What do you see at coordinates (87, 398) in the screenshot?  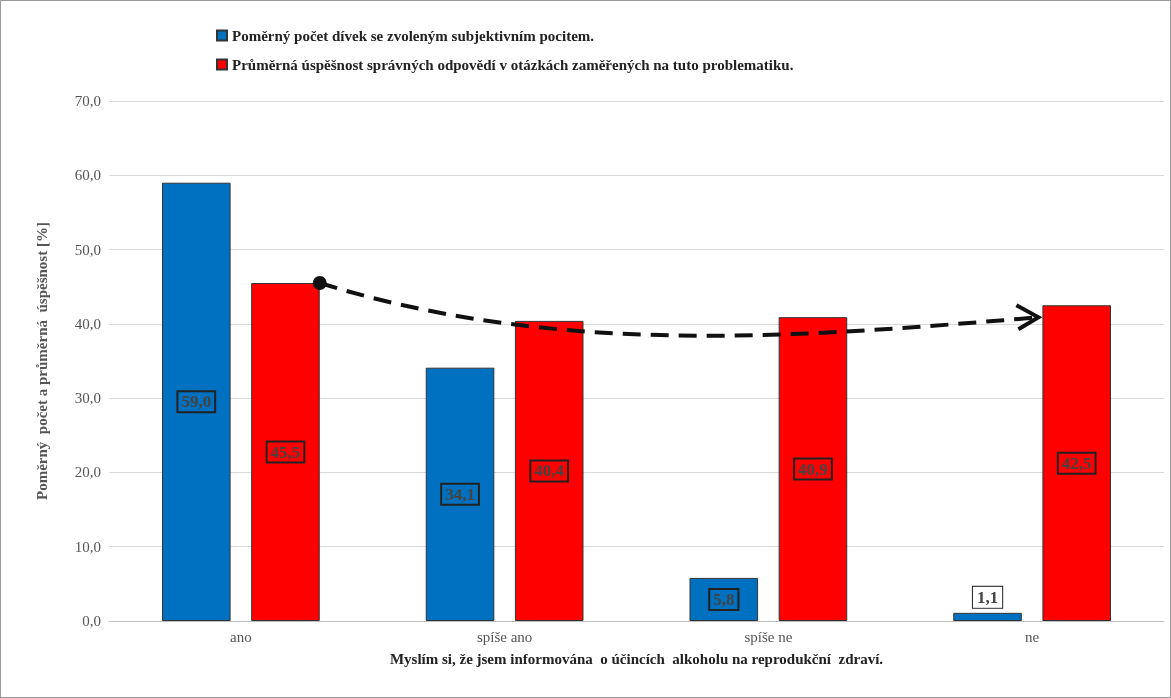 I see `y-tick-label: 30,0` at bounding box center [87, 398].